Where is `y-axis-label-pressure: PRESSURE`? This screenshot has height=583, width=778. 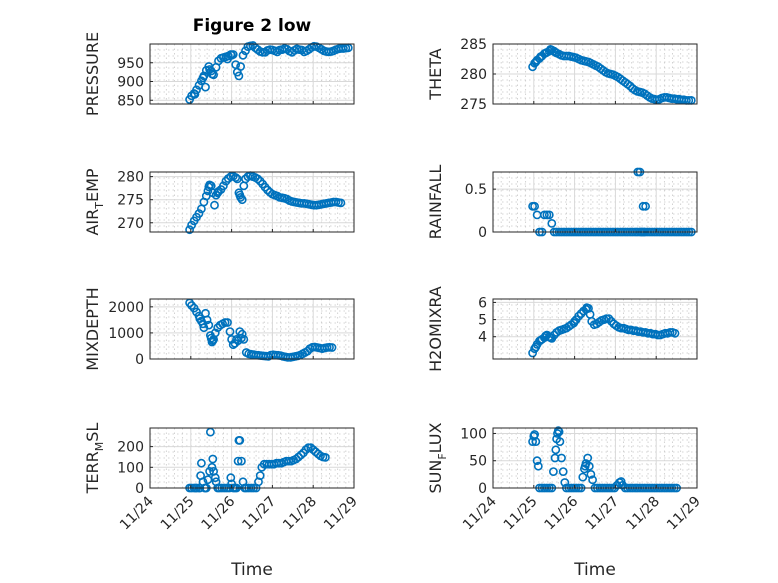
y-axis-label-pressure: PRESSURE is located at coordinates (92, 74).